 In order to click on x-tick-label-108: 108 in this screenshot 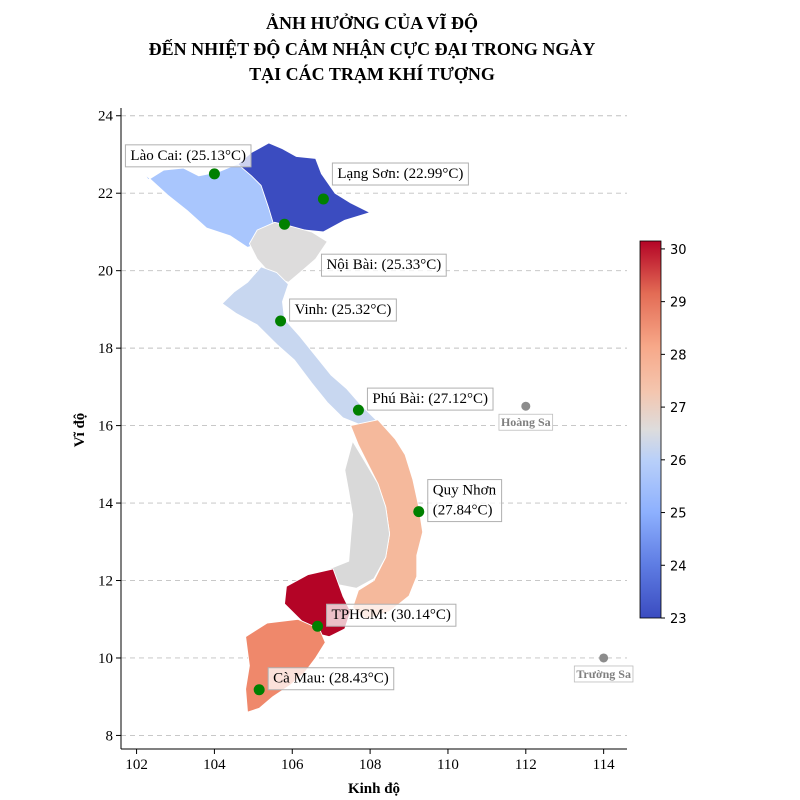, I will do `click(370, 765)`.